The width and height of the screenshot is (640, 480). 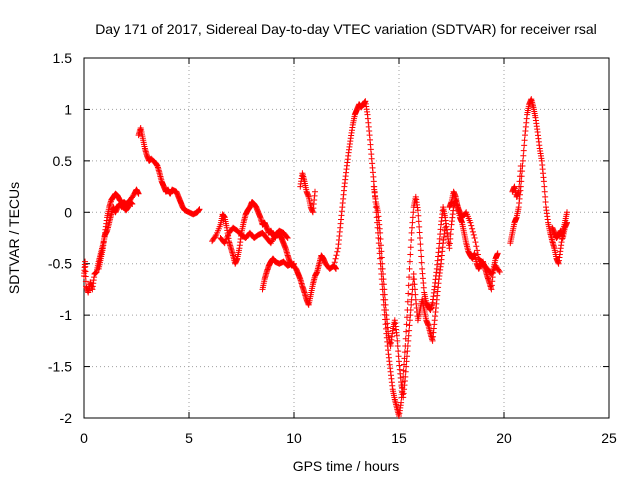 I want to click on y-tick-label: -1.5, so click(x=60, y=367).